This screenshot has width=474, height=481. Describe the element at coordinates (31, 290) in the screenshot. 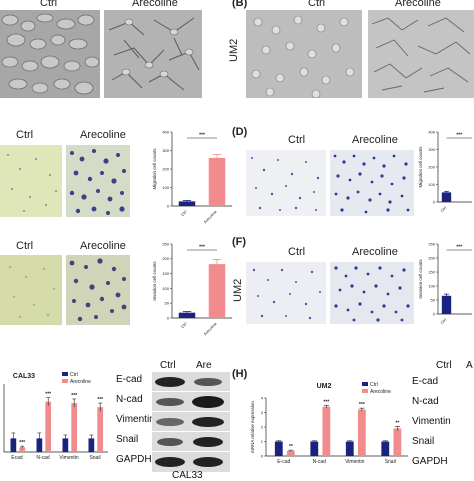

I see `panel-e-ctrl-image` at that location.